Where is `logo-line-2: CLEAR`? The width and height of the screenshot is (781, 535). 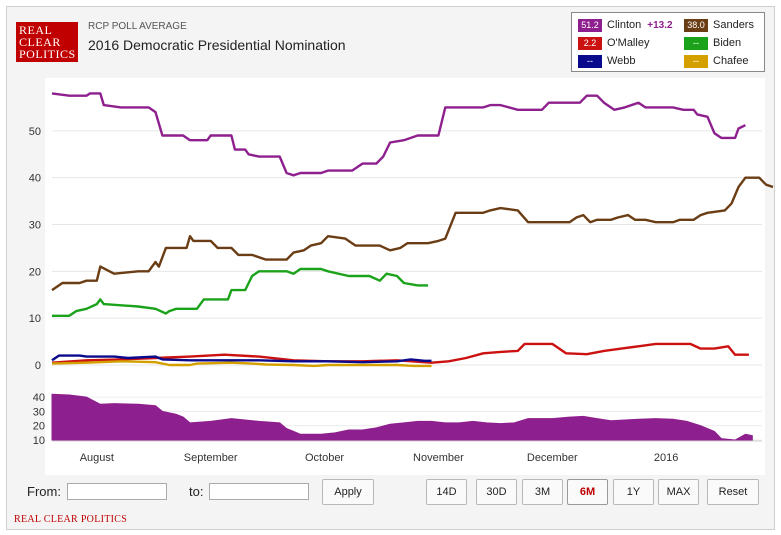
logo-line-2: CLEAR is located at coordinates (40, 42).